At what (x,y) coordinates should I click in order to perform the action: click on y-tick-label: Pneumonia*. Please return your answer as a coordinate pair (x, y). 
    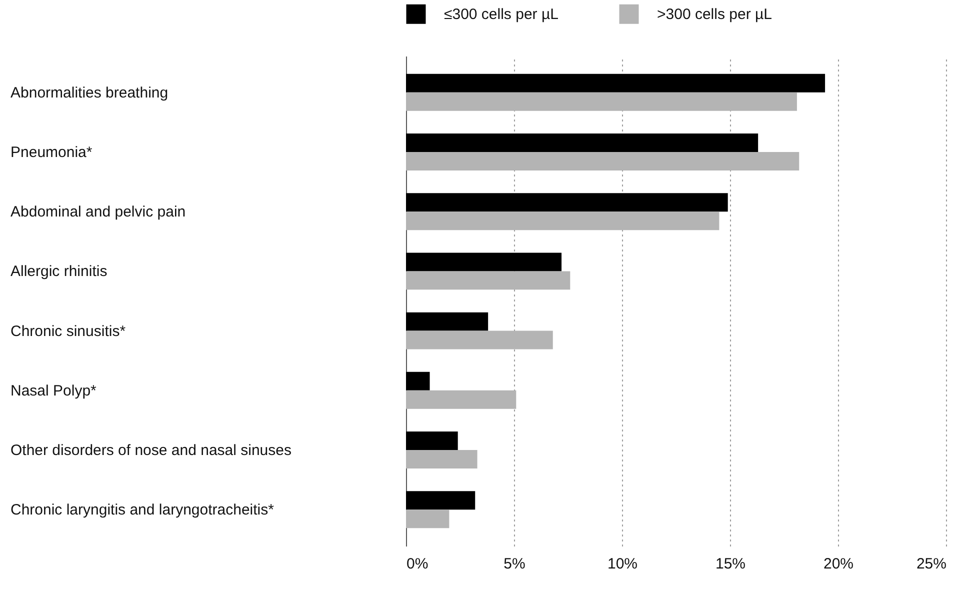
    Looking at the image, I should click on (51, 152).